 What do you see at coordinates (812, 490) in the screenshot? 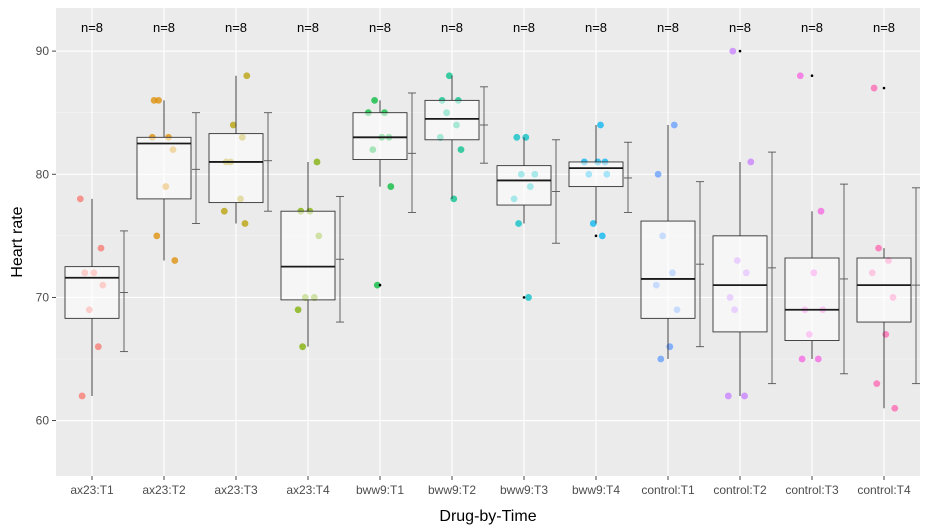
I see `x-tick-label: control:T3` at bounding box center [812, 490].